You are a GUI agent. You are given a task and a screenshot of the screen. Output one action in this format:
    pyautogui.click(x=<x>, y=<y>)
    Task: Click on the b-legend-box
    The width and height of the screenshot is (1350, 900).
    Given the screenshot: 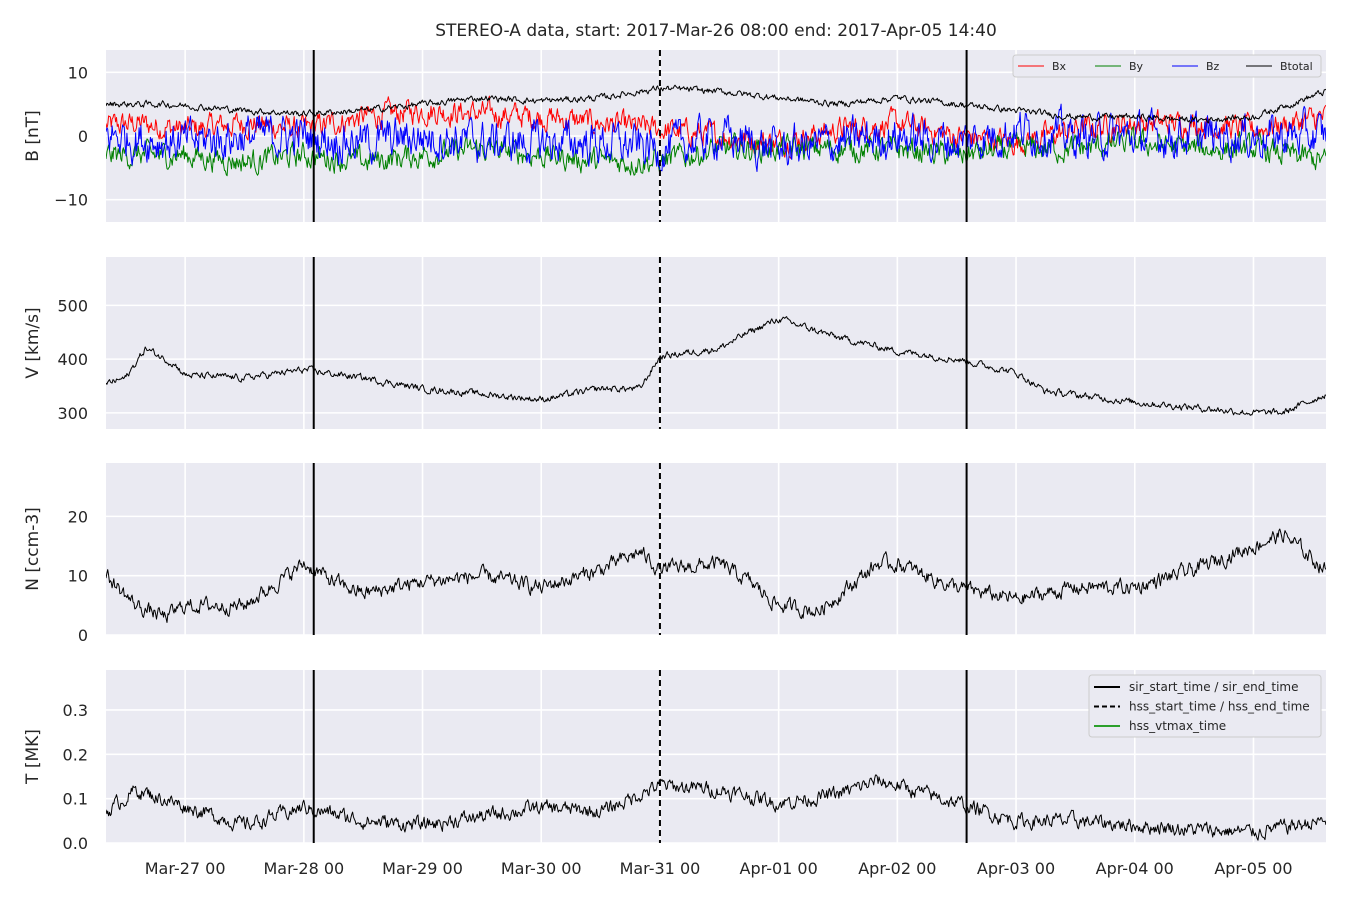 What is the action you would take?
    pyautogui.click(x=1167, y=66)
    